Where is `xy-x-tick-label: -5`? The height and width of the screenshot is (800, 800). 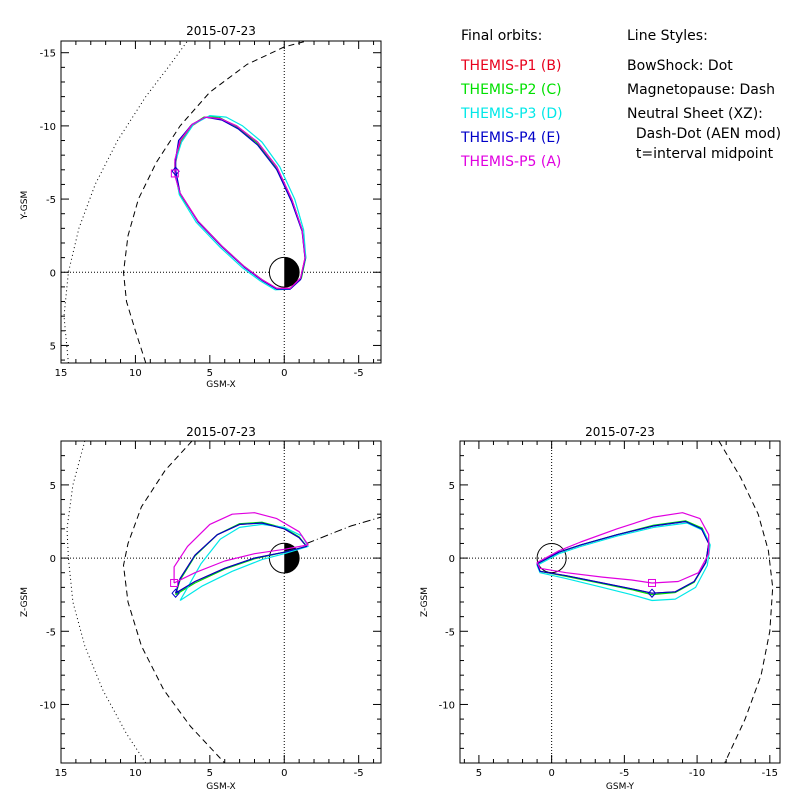 xy-x-tick-label: -5 is located at coordinates (359, 373).